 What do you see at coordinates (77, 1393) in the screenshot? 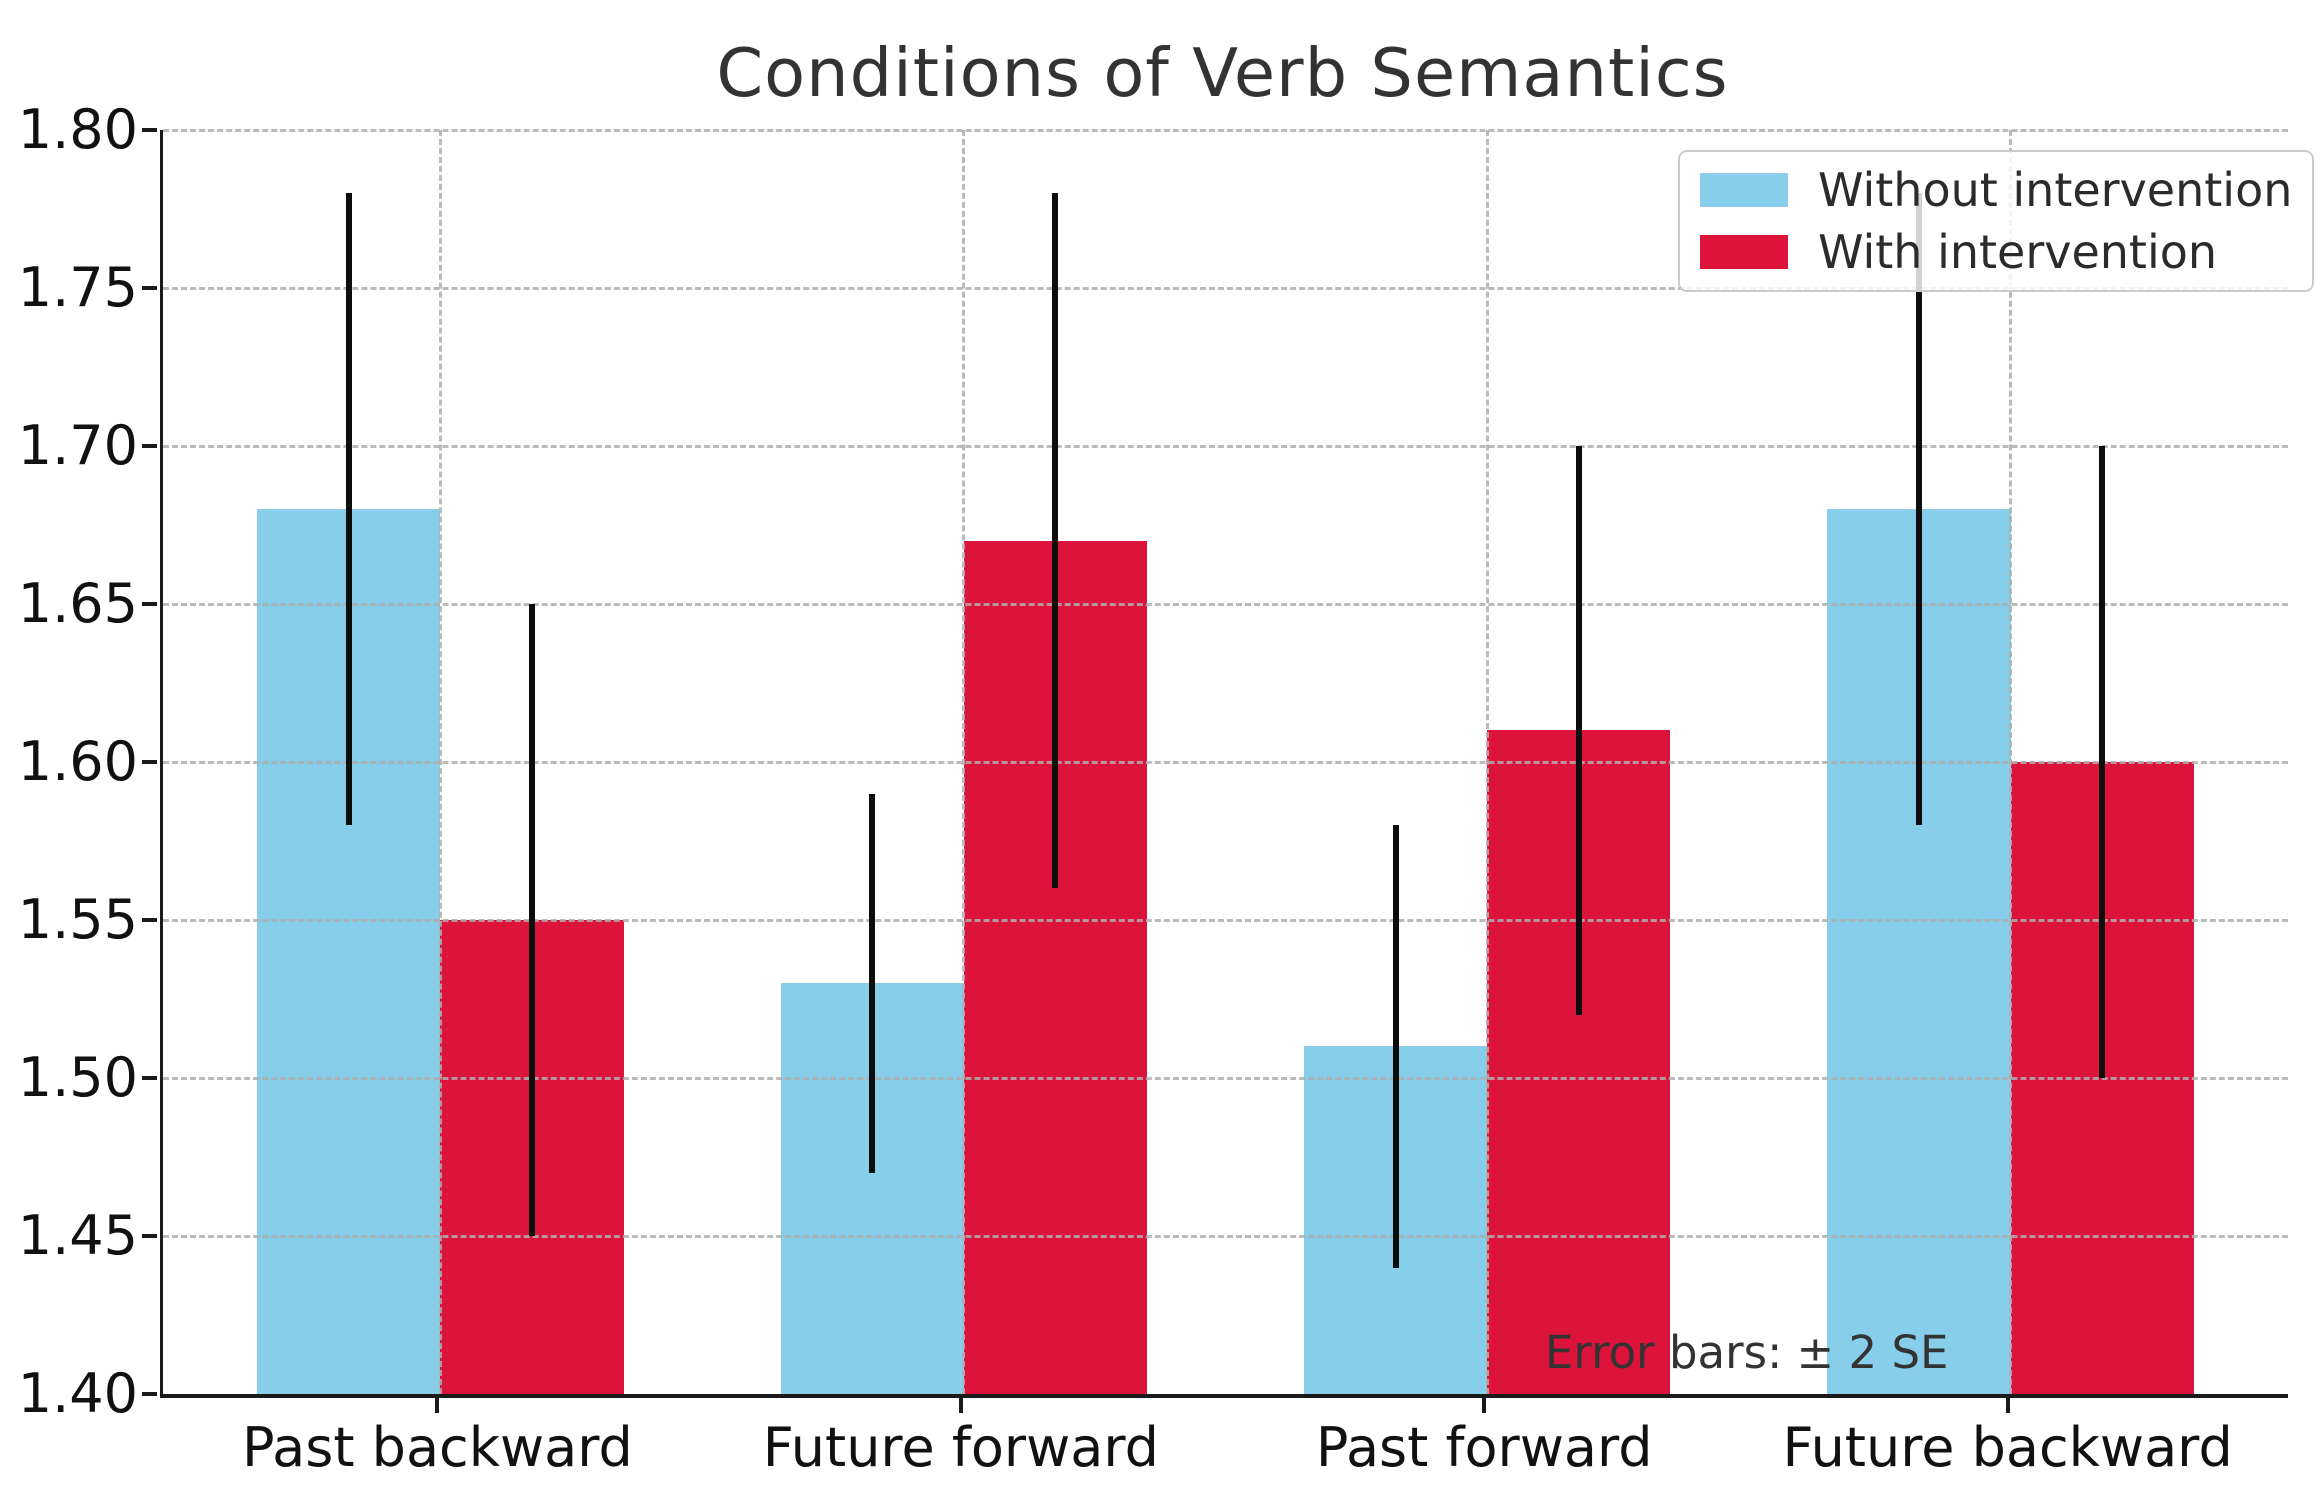
I see `y-tick-label: 1.40` at bounding box center [77, 1393].